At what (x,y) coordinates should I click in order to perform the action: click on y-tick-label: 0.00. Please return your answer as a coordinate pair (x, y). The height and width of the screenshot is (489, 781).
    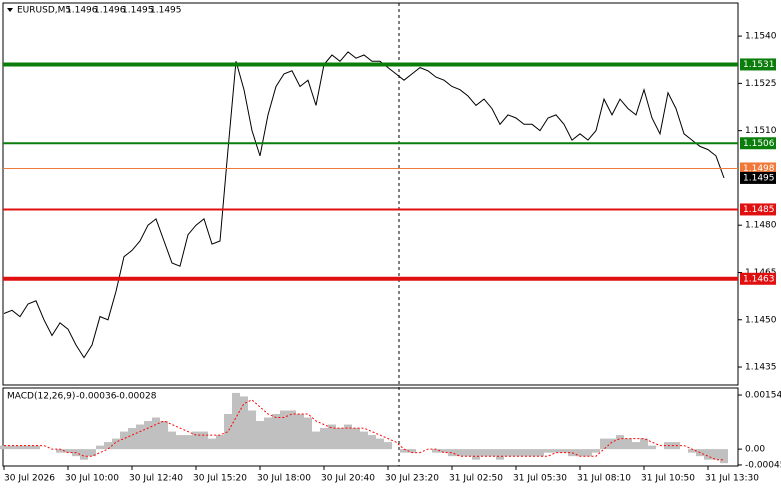
    Looking at the image, I should click on (755, 450).